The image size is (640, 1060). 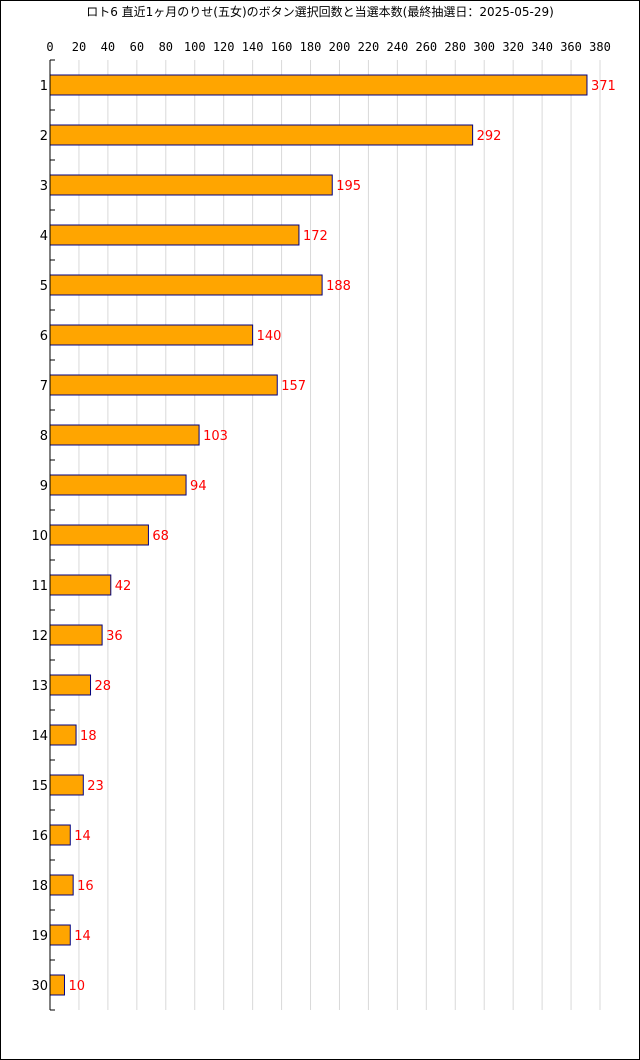 I want to click on data-label: 68, so click(x=160, y=536).